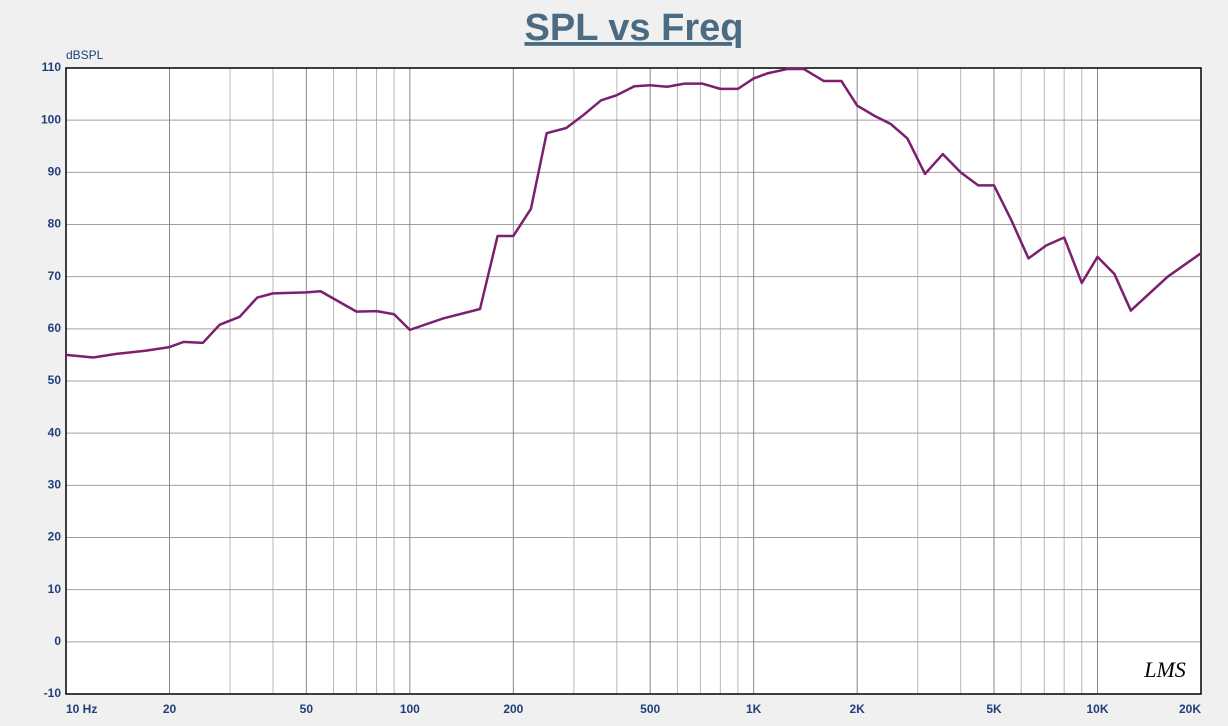 This screenshot has width=1228, height=726. Describe the element at coordinates (55, 172) in the screenshot. I see `y-tick-label: 90` at that location.